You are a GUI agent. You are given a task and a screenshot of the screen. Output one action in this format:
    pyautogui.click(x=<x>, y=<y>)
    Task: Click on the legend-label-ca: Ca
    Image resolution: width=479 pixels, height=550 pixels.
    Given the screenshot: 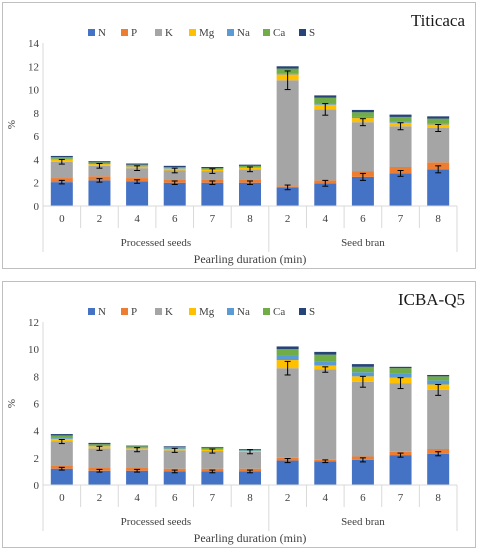 What is the action you would take?
    pyautogui.click(x=279, y=33)
    